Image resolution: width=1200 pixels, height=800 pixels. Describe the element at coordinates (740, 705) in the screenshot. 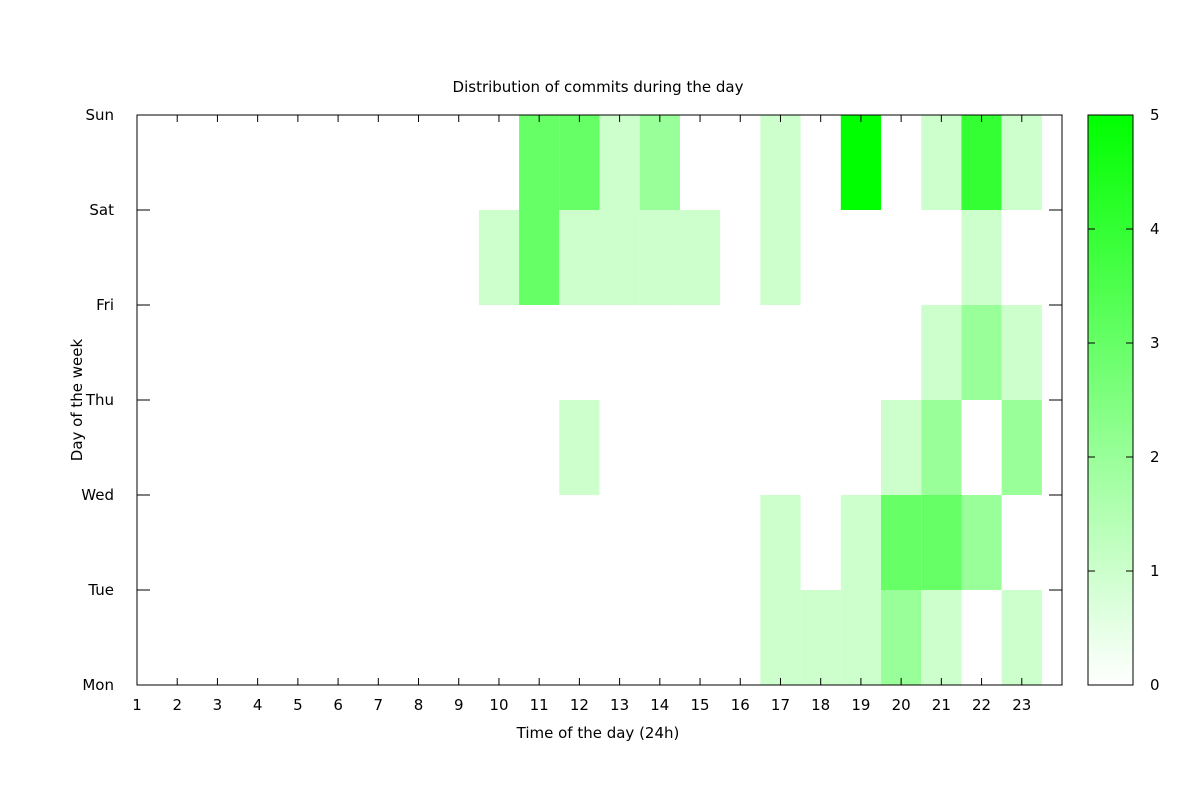

I see `x-tick-label: 16` at that location.